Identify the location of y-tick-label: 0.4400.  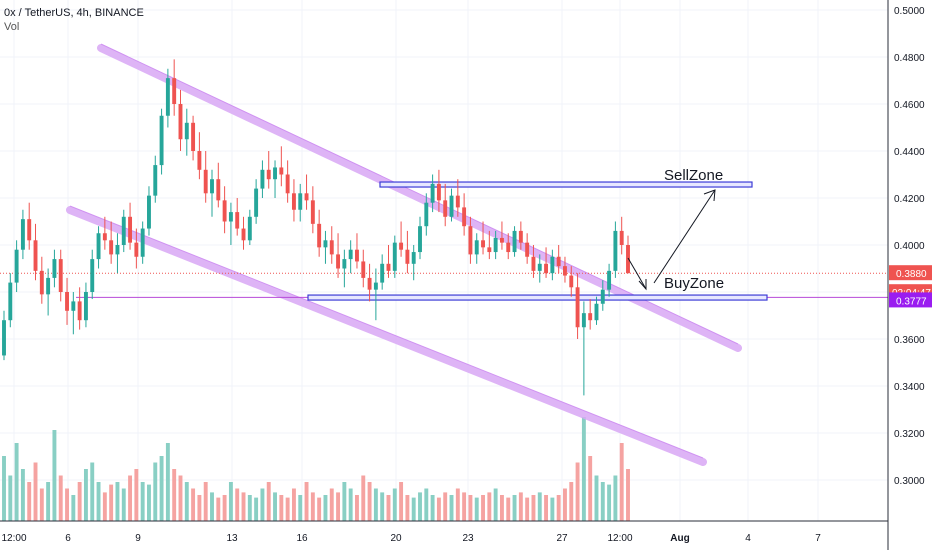
(909, 152).